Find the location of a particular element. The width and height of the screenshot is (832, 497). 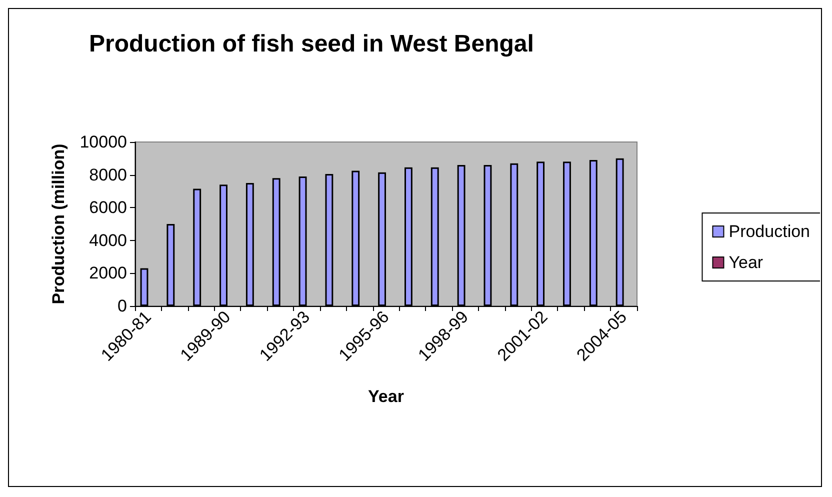

y-axis-title: Production (million) is located at coordinates (58, 224).